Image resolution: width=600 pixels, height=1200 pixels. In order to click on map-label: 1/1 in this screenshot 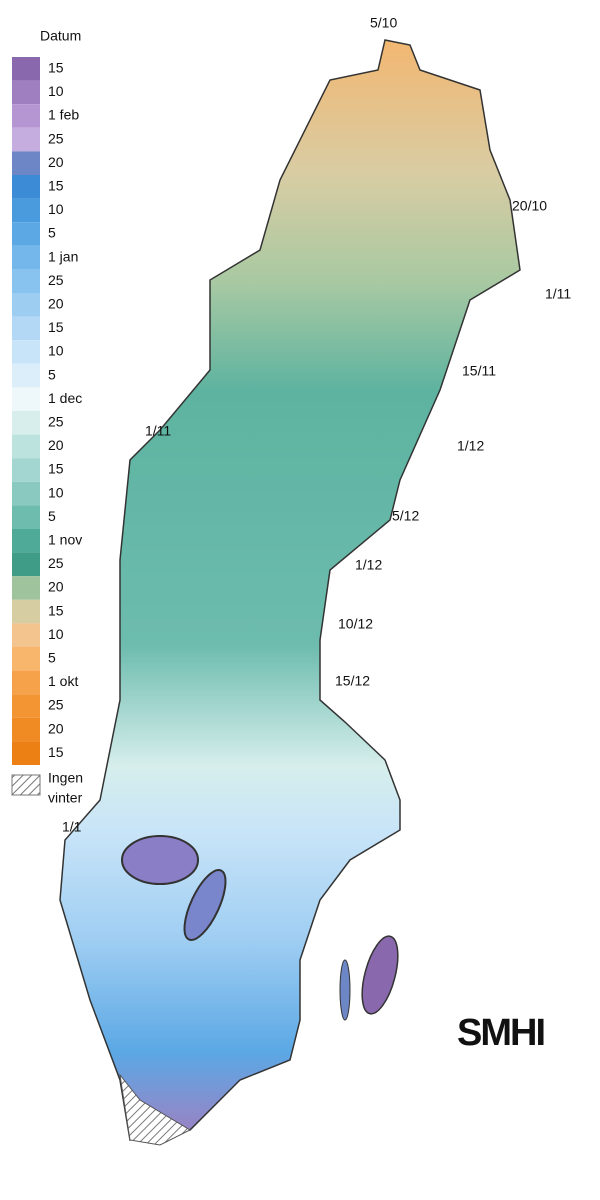, I will do `click(72, 827)`.